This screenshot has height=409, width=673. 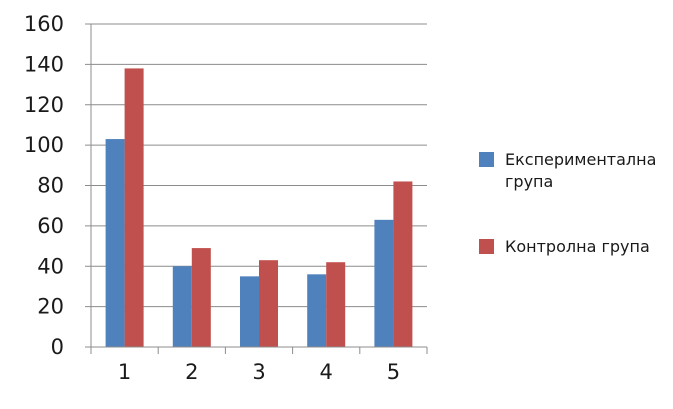 What do you see at coordinates (50, 186) in the screenshot?
I see `y-tick-label: 80` at bounding box center [50, 186].